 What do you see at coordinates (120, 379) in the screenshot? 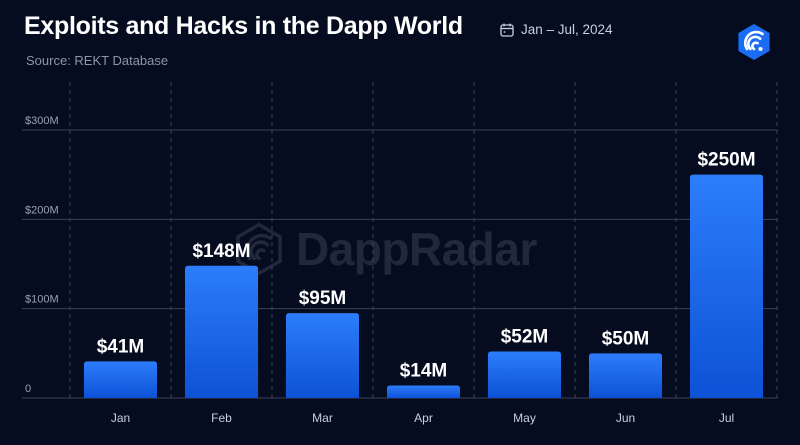
I see `bar-jan` at bounding box center [120, 379].